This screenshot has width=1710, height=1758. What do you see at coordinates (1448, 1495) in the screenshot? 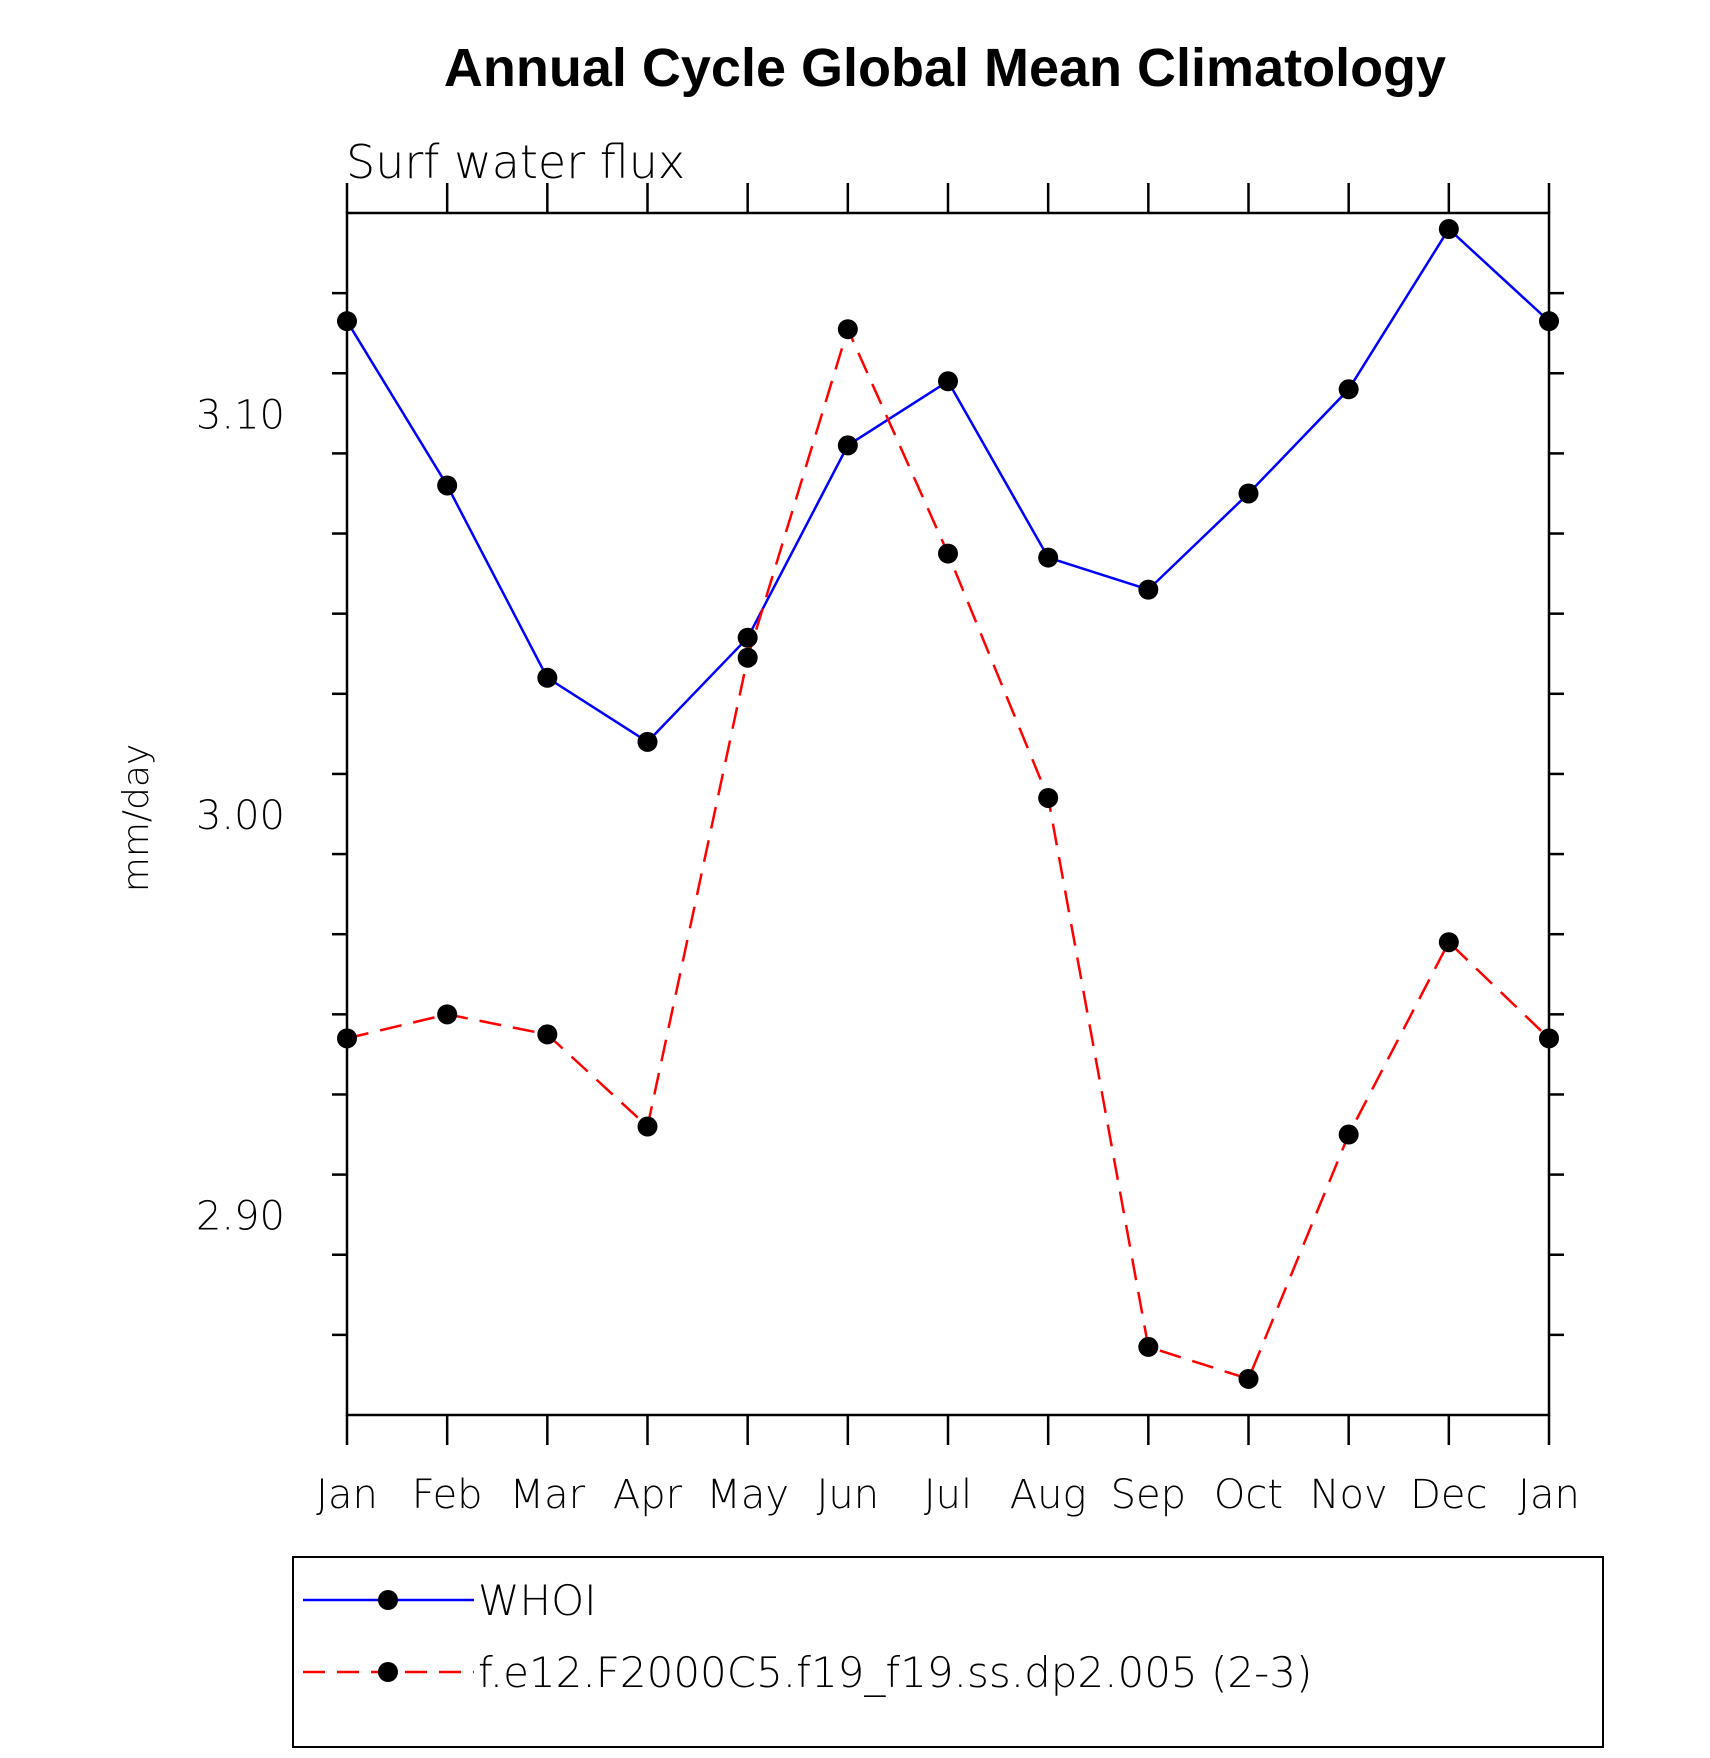
I see `x-tick-label: Dec` at bounding box center [1448, 1495].